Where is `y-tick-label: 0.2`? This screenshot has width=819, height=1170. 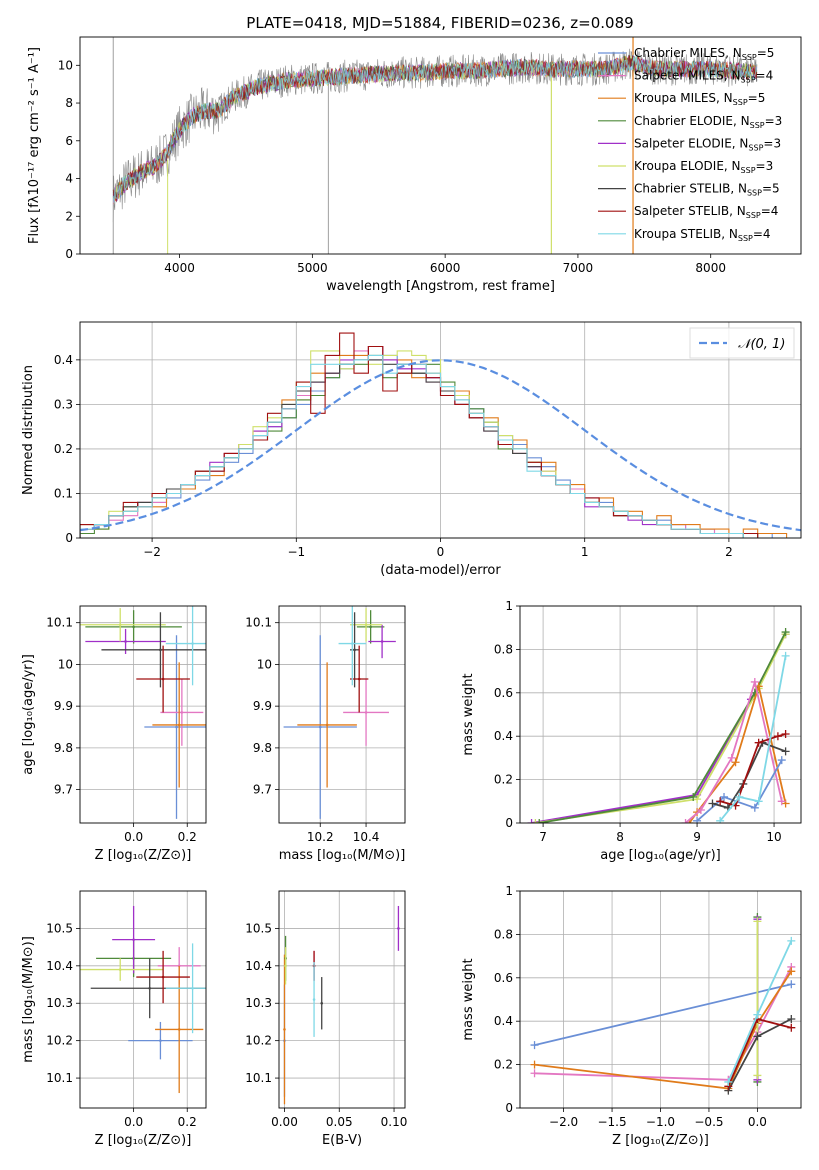
y-tick-label: 0.2 is located at coordinates (503, 1065).